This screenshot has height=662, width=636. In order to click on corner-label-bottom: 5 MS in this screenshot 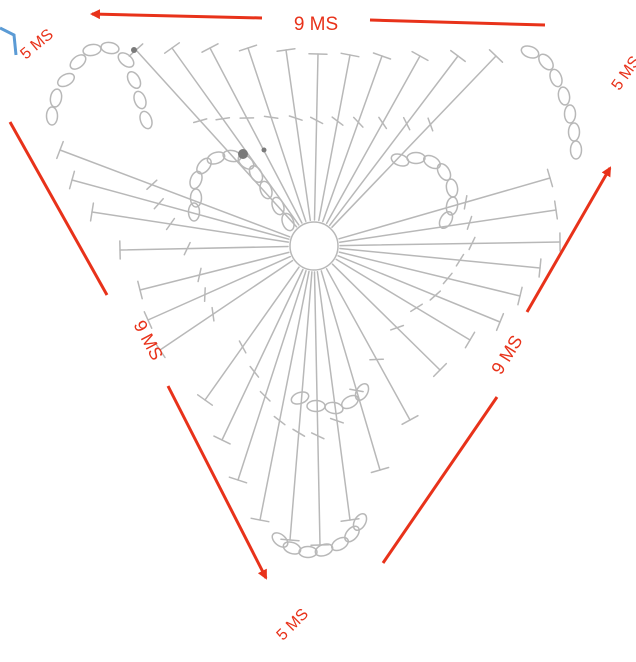, I will do `click(293, 625)`.